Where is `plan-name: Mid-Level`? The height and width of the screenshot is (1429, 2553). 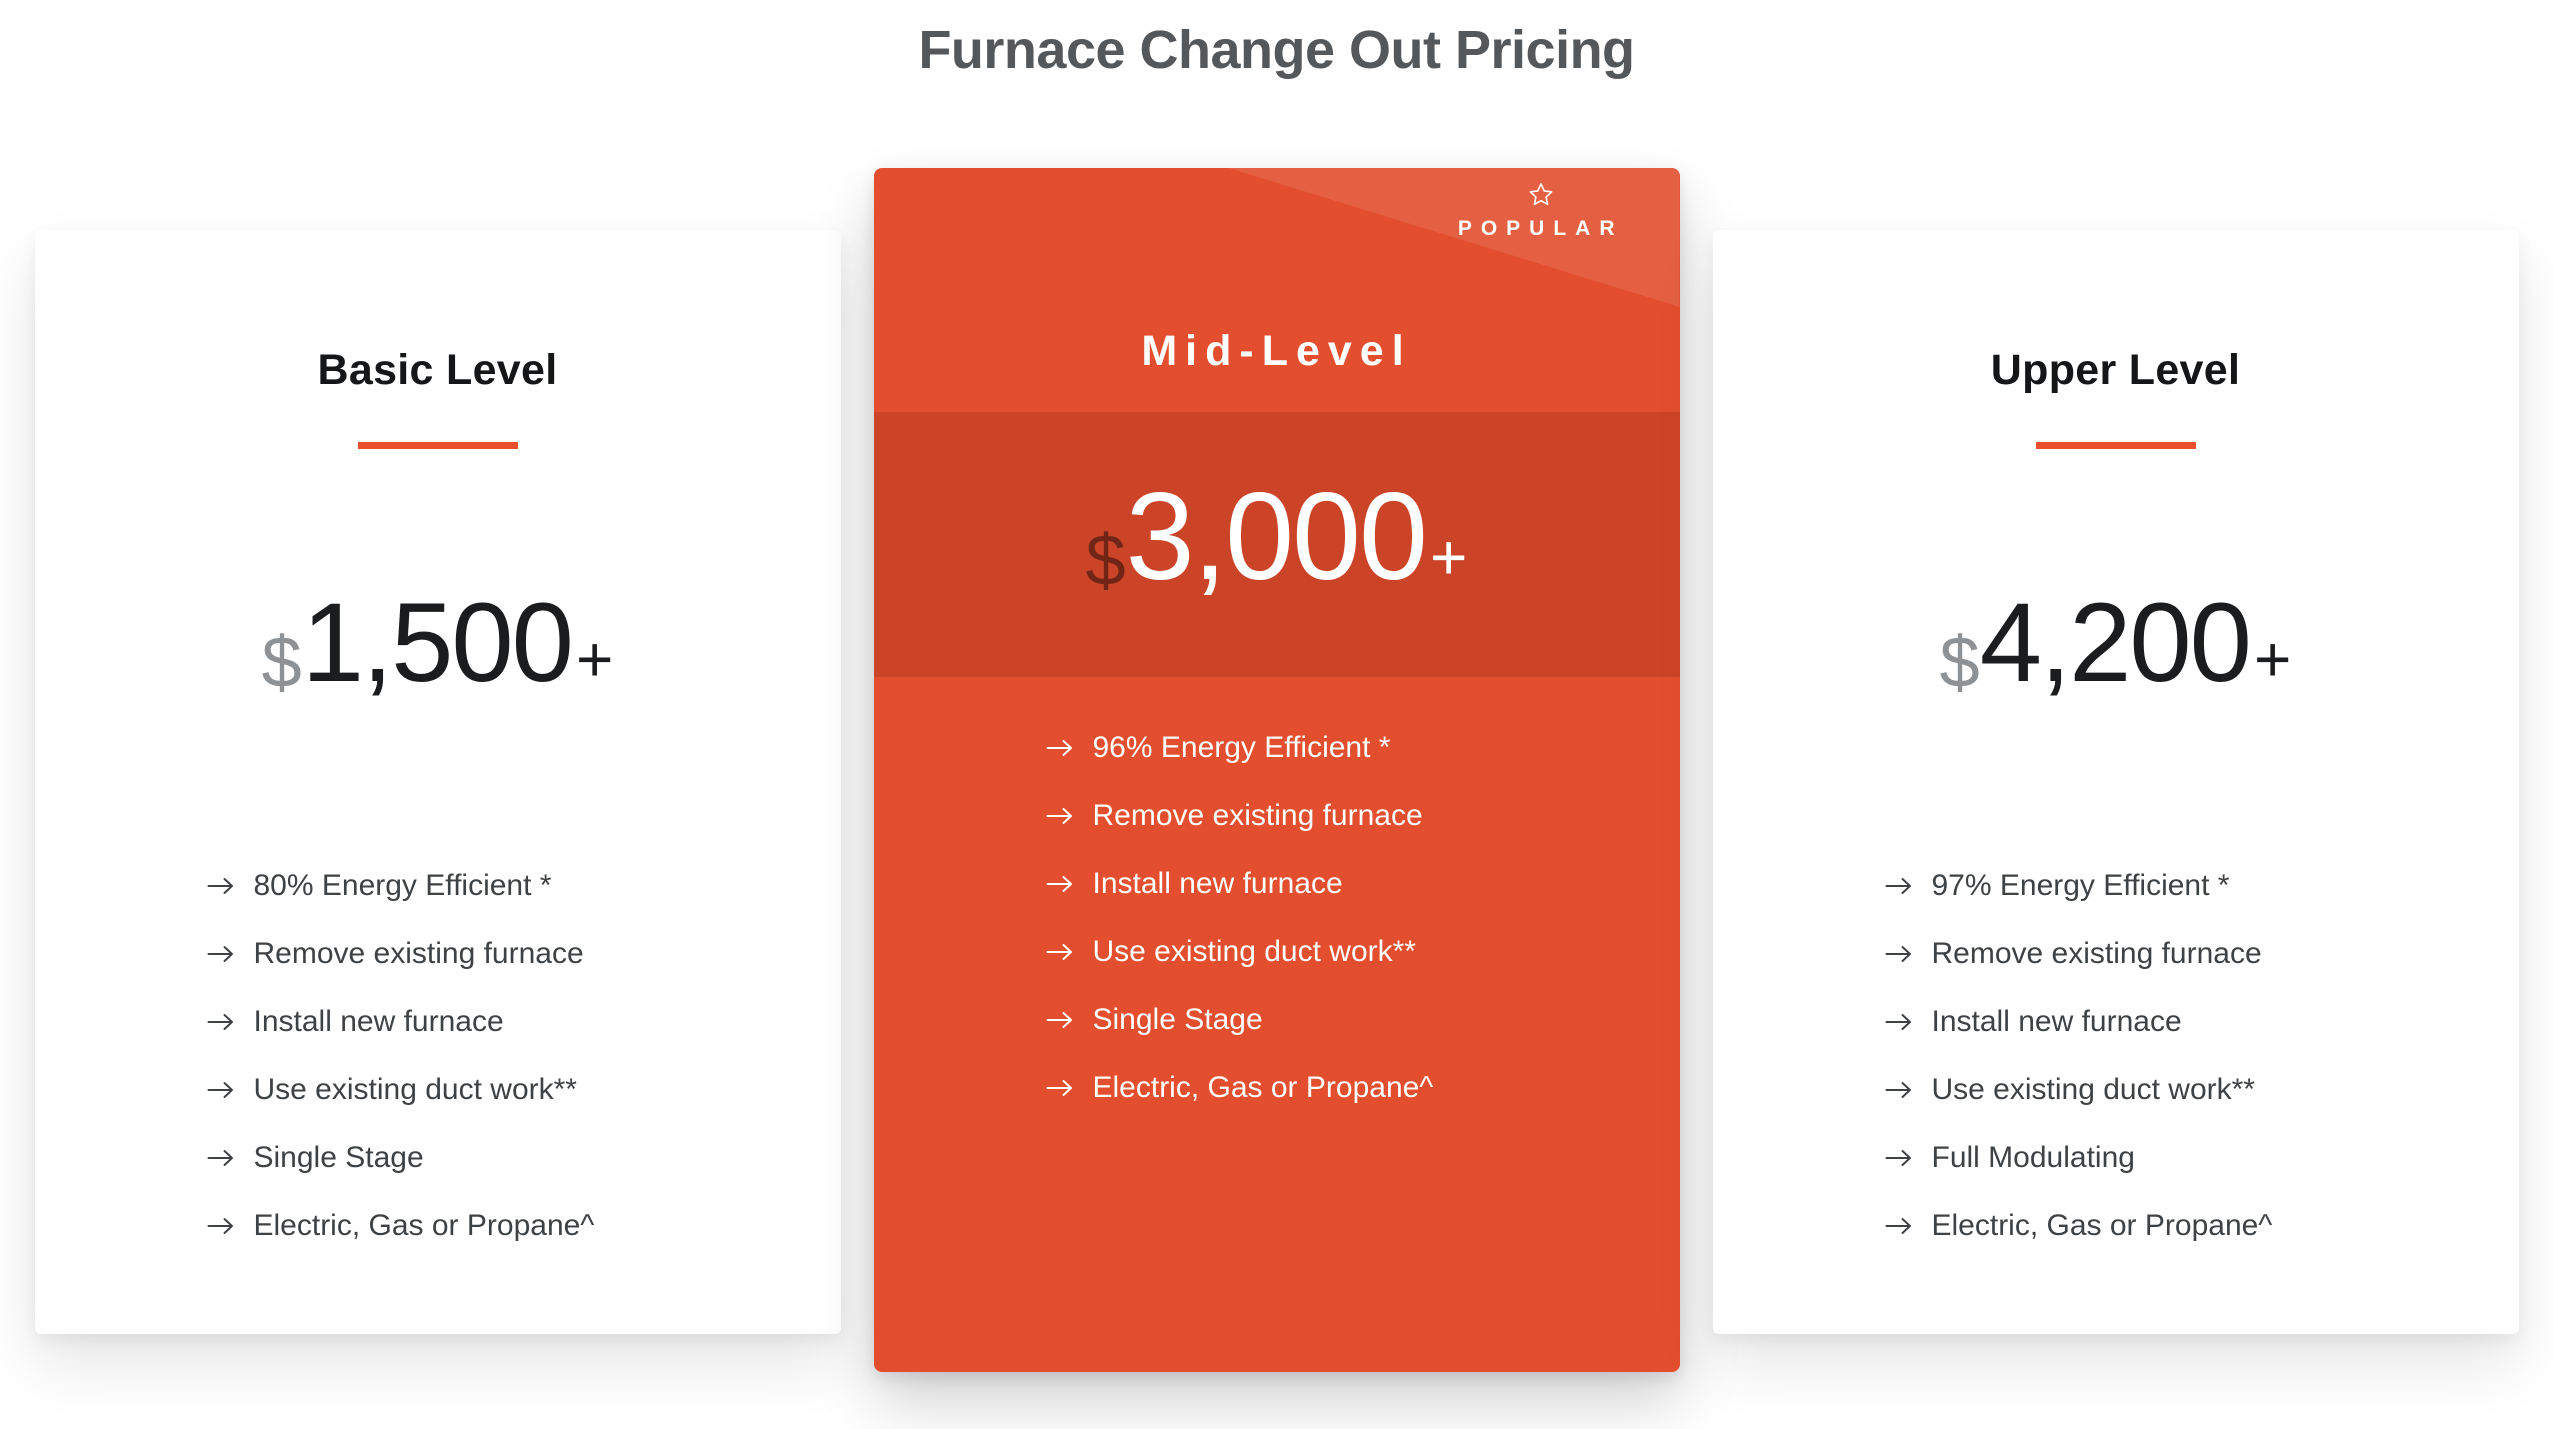 plan-name: Mid-Level is located at coordinates (1276, 350).